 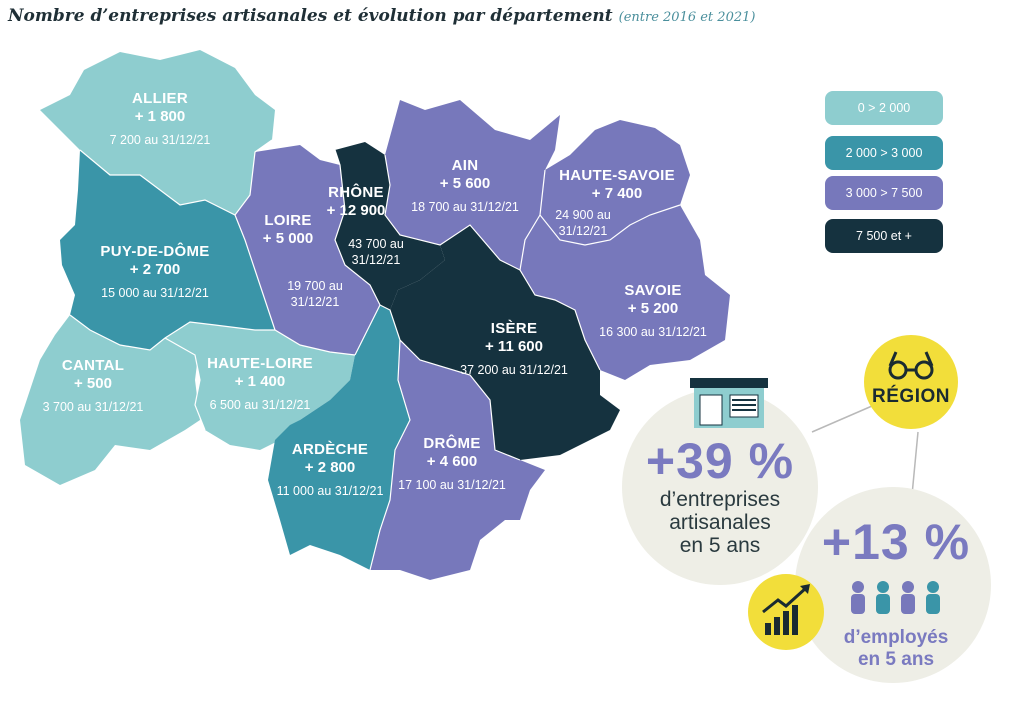 I want to click on dept-change: + 2 800, so click(x=330, y=467).